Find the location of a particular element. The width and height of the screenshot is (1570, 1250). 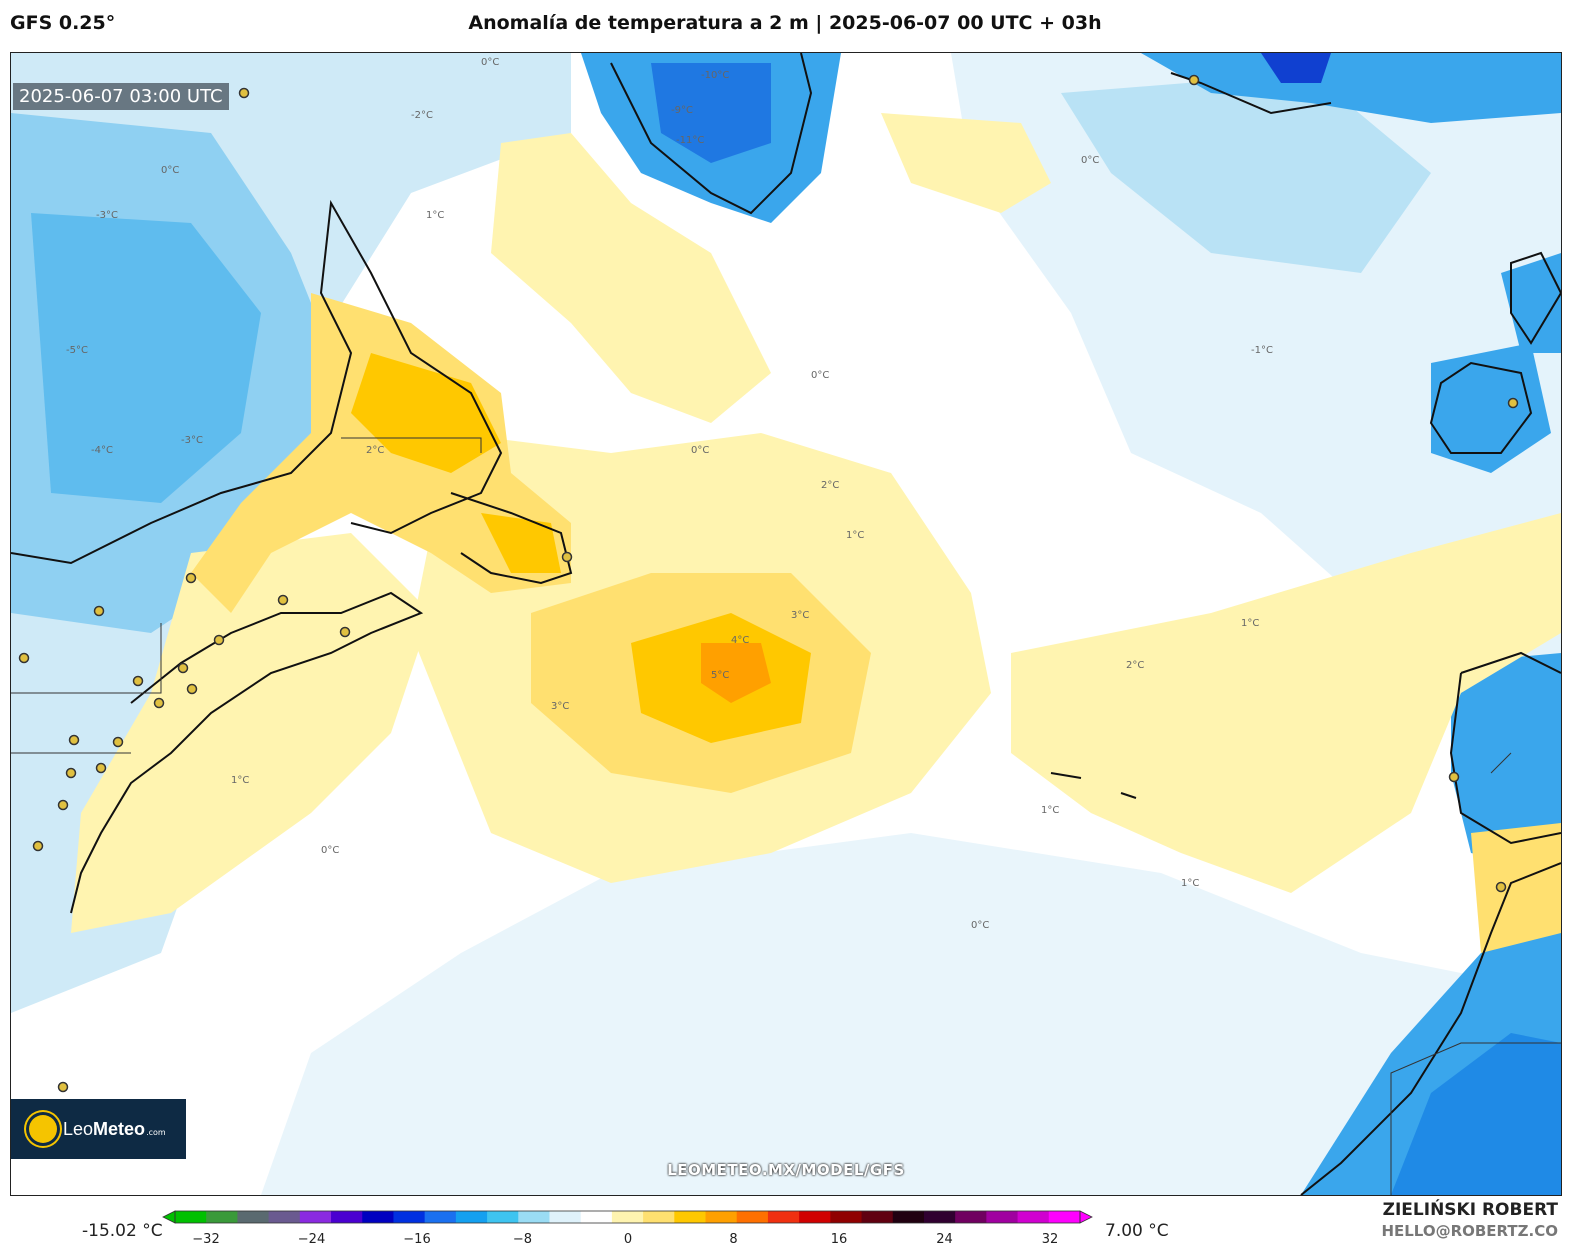

colorbar-tick-label: 0 is located at coordinates (628, 1239).